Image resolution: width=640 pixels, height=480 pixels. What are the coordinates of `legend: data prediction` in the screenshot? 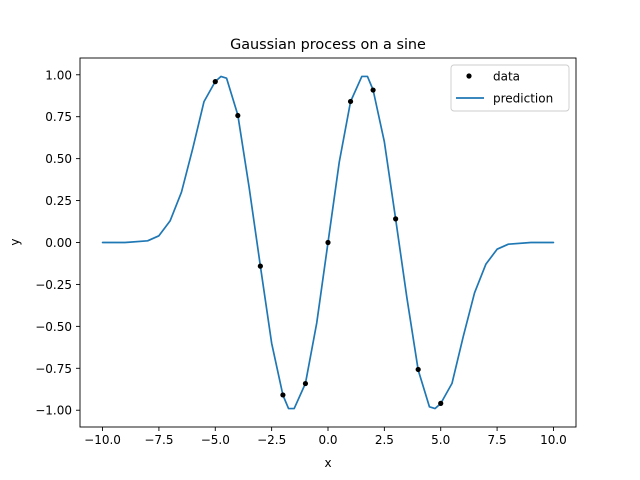 It's located at (510, 88).